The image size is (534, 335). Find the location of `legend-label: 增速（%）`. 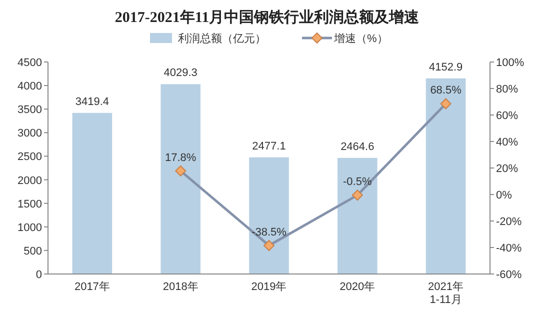

legend-label: 增速（%） is located at coordinates (360, 38).